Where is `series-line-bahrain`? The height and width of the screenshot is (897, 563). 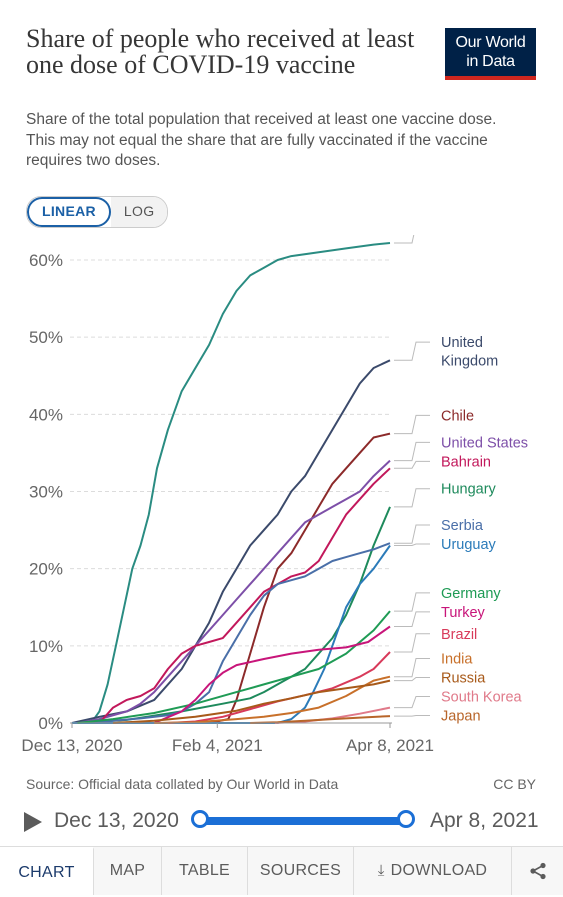 series-line-bahrain is located at coordinates (244, 595).